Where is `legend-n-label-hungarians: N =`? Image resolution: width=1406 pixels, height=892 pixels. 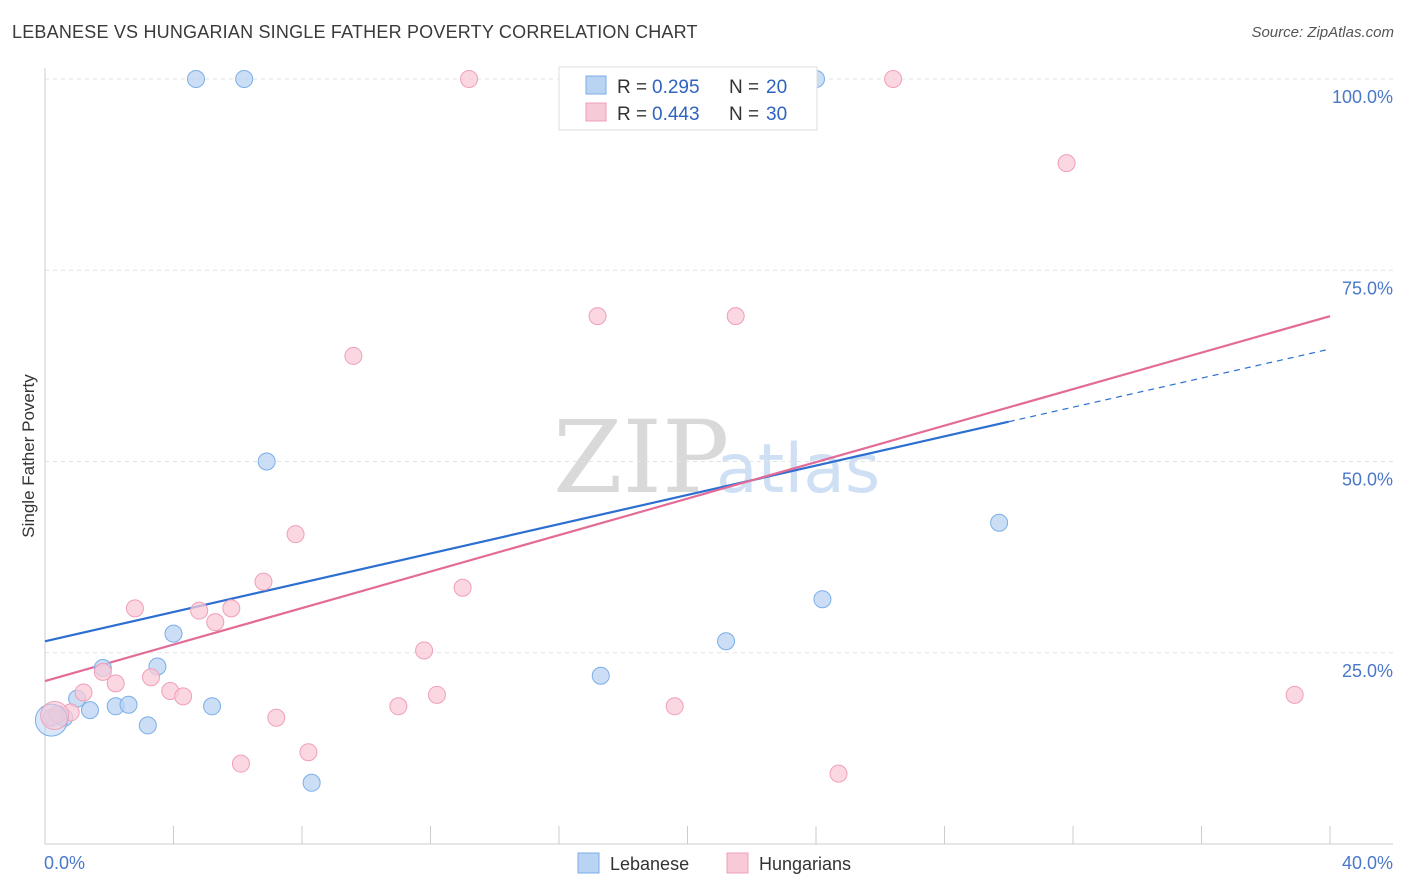
legend-n-label-hungarians: N = is located at coordinates (744, 114).